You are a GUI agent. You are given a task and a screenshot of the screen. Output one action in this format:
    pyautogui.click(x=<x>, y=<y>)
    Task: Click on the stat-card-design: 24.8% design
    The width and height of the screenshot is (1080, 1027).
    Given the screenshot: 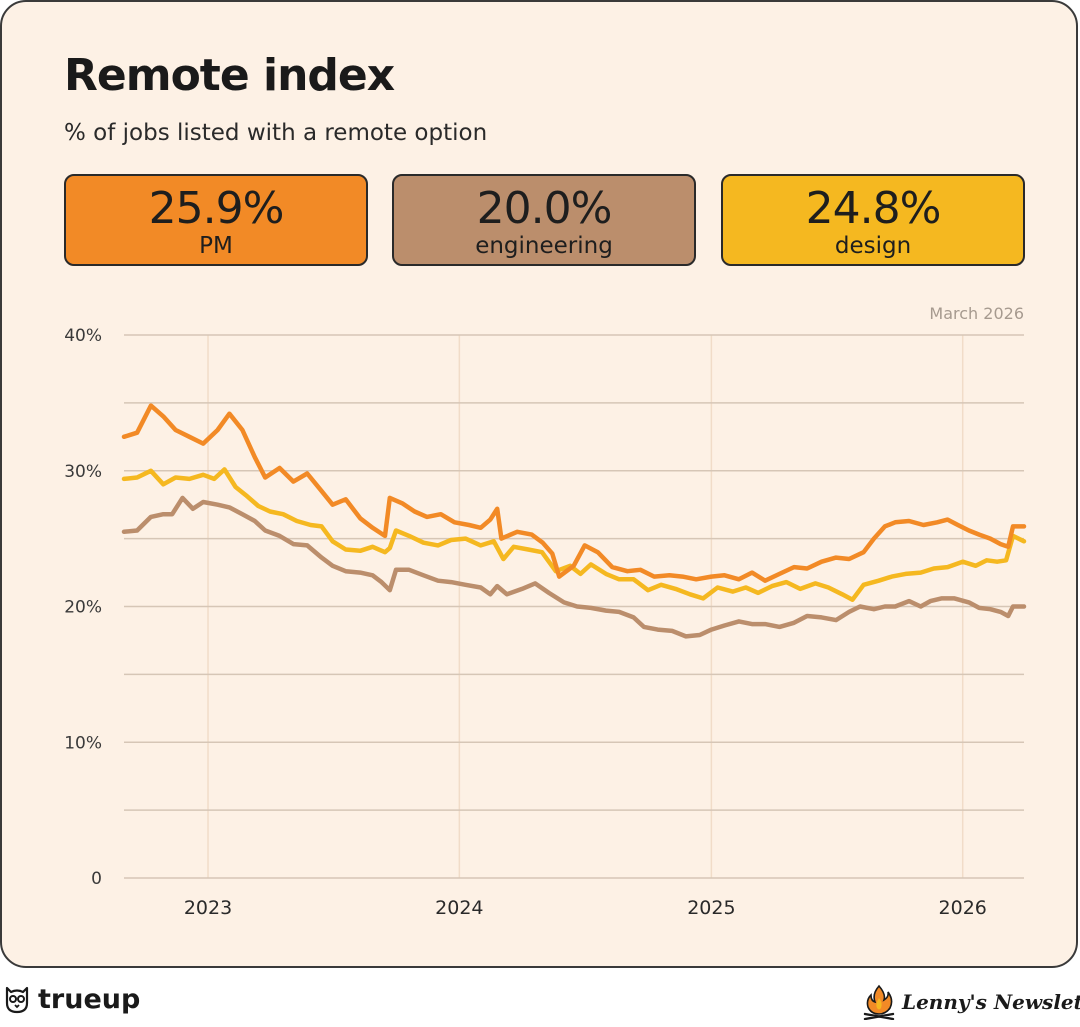 What is the action you would take?
    pyautogui.click(x=873, y=220)
    